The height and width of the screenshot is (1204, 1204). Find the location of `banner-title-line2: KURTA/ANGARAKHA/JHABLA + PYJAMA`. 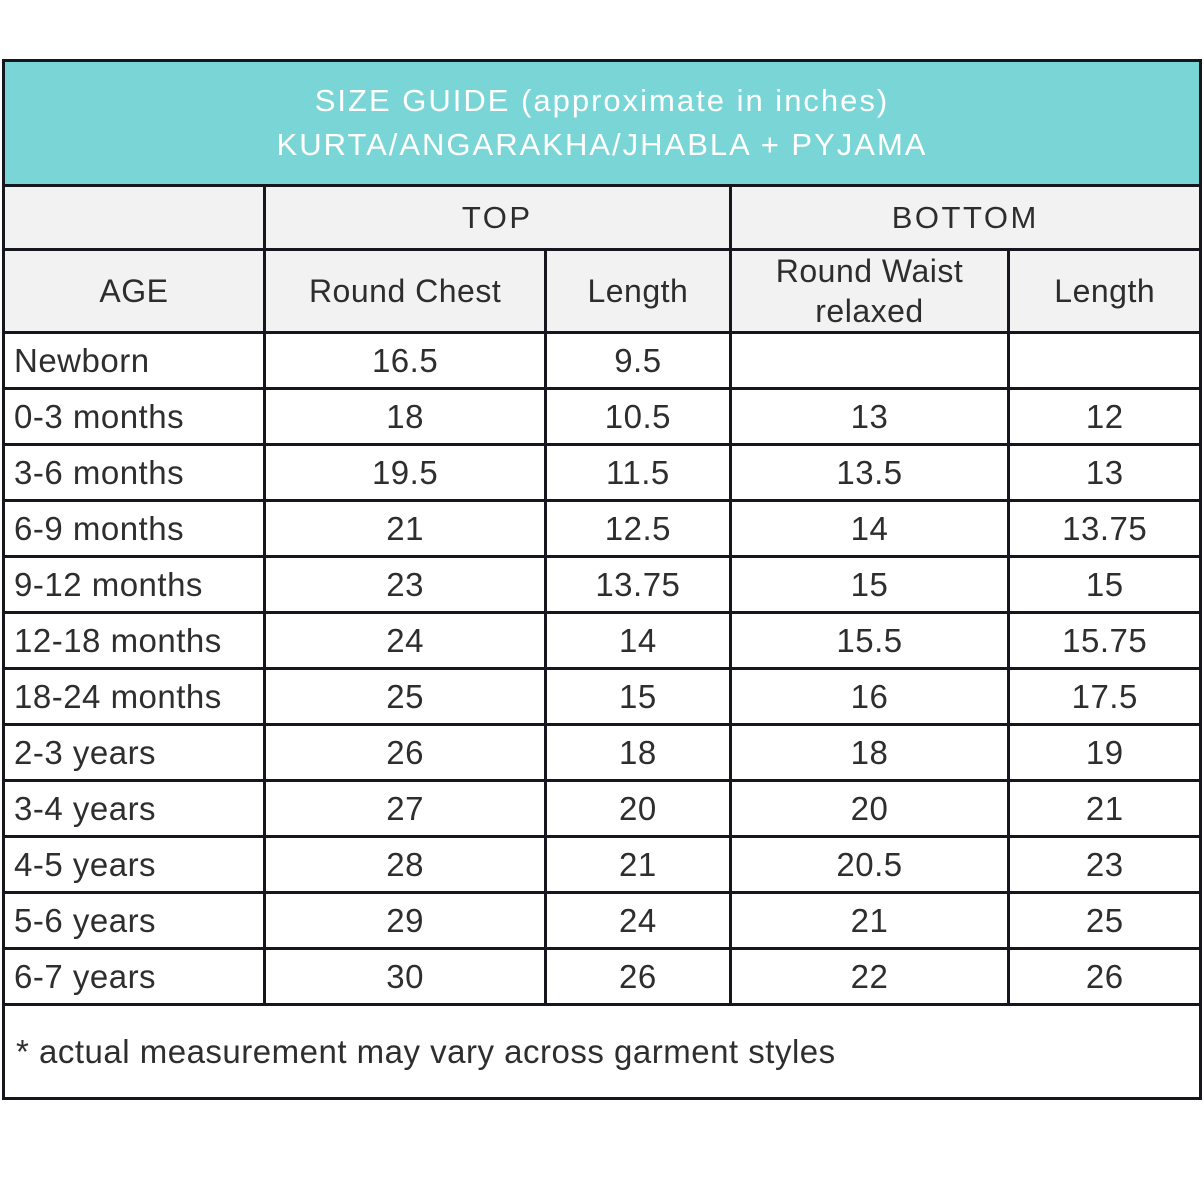

banner-title-line2: KURTA/ANGARAKHA/JHABLA + PYJAMA is located at coordinates (602, 144).